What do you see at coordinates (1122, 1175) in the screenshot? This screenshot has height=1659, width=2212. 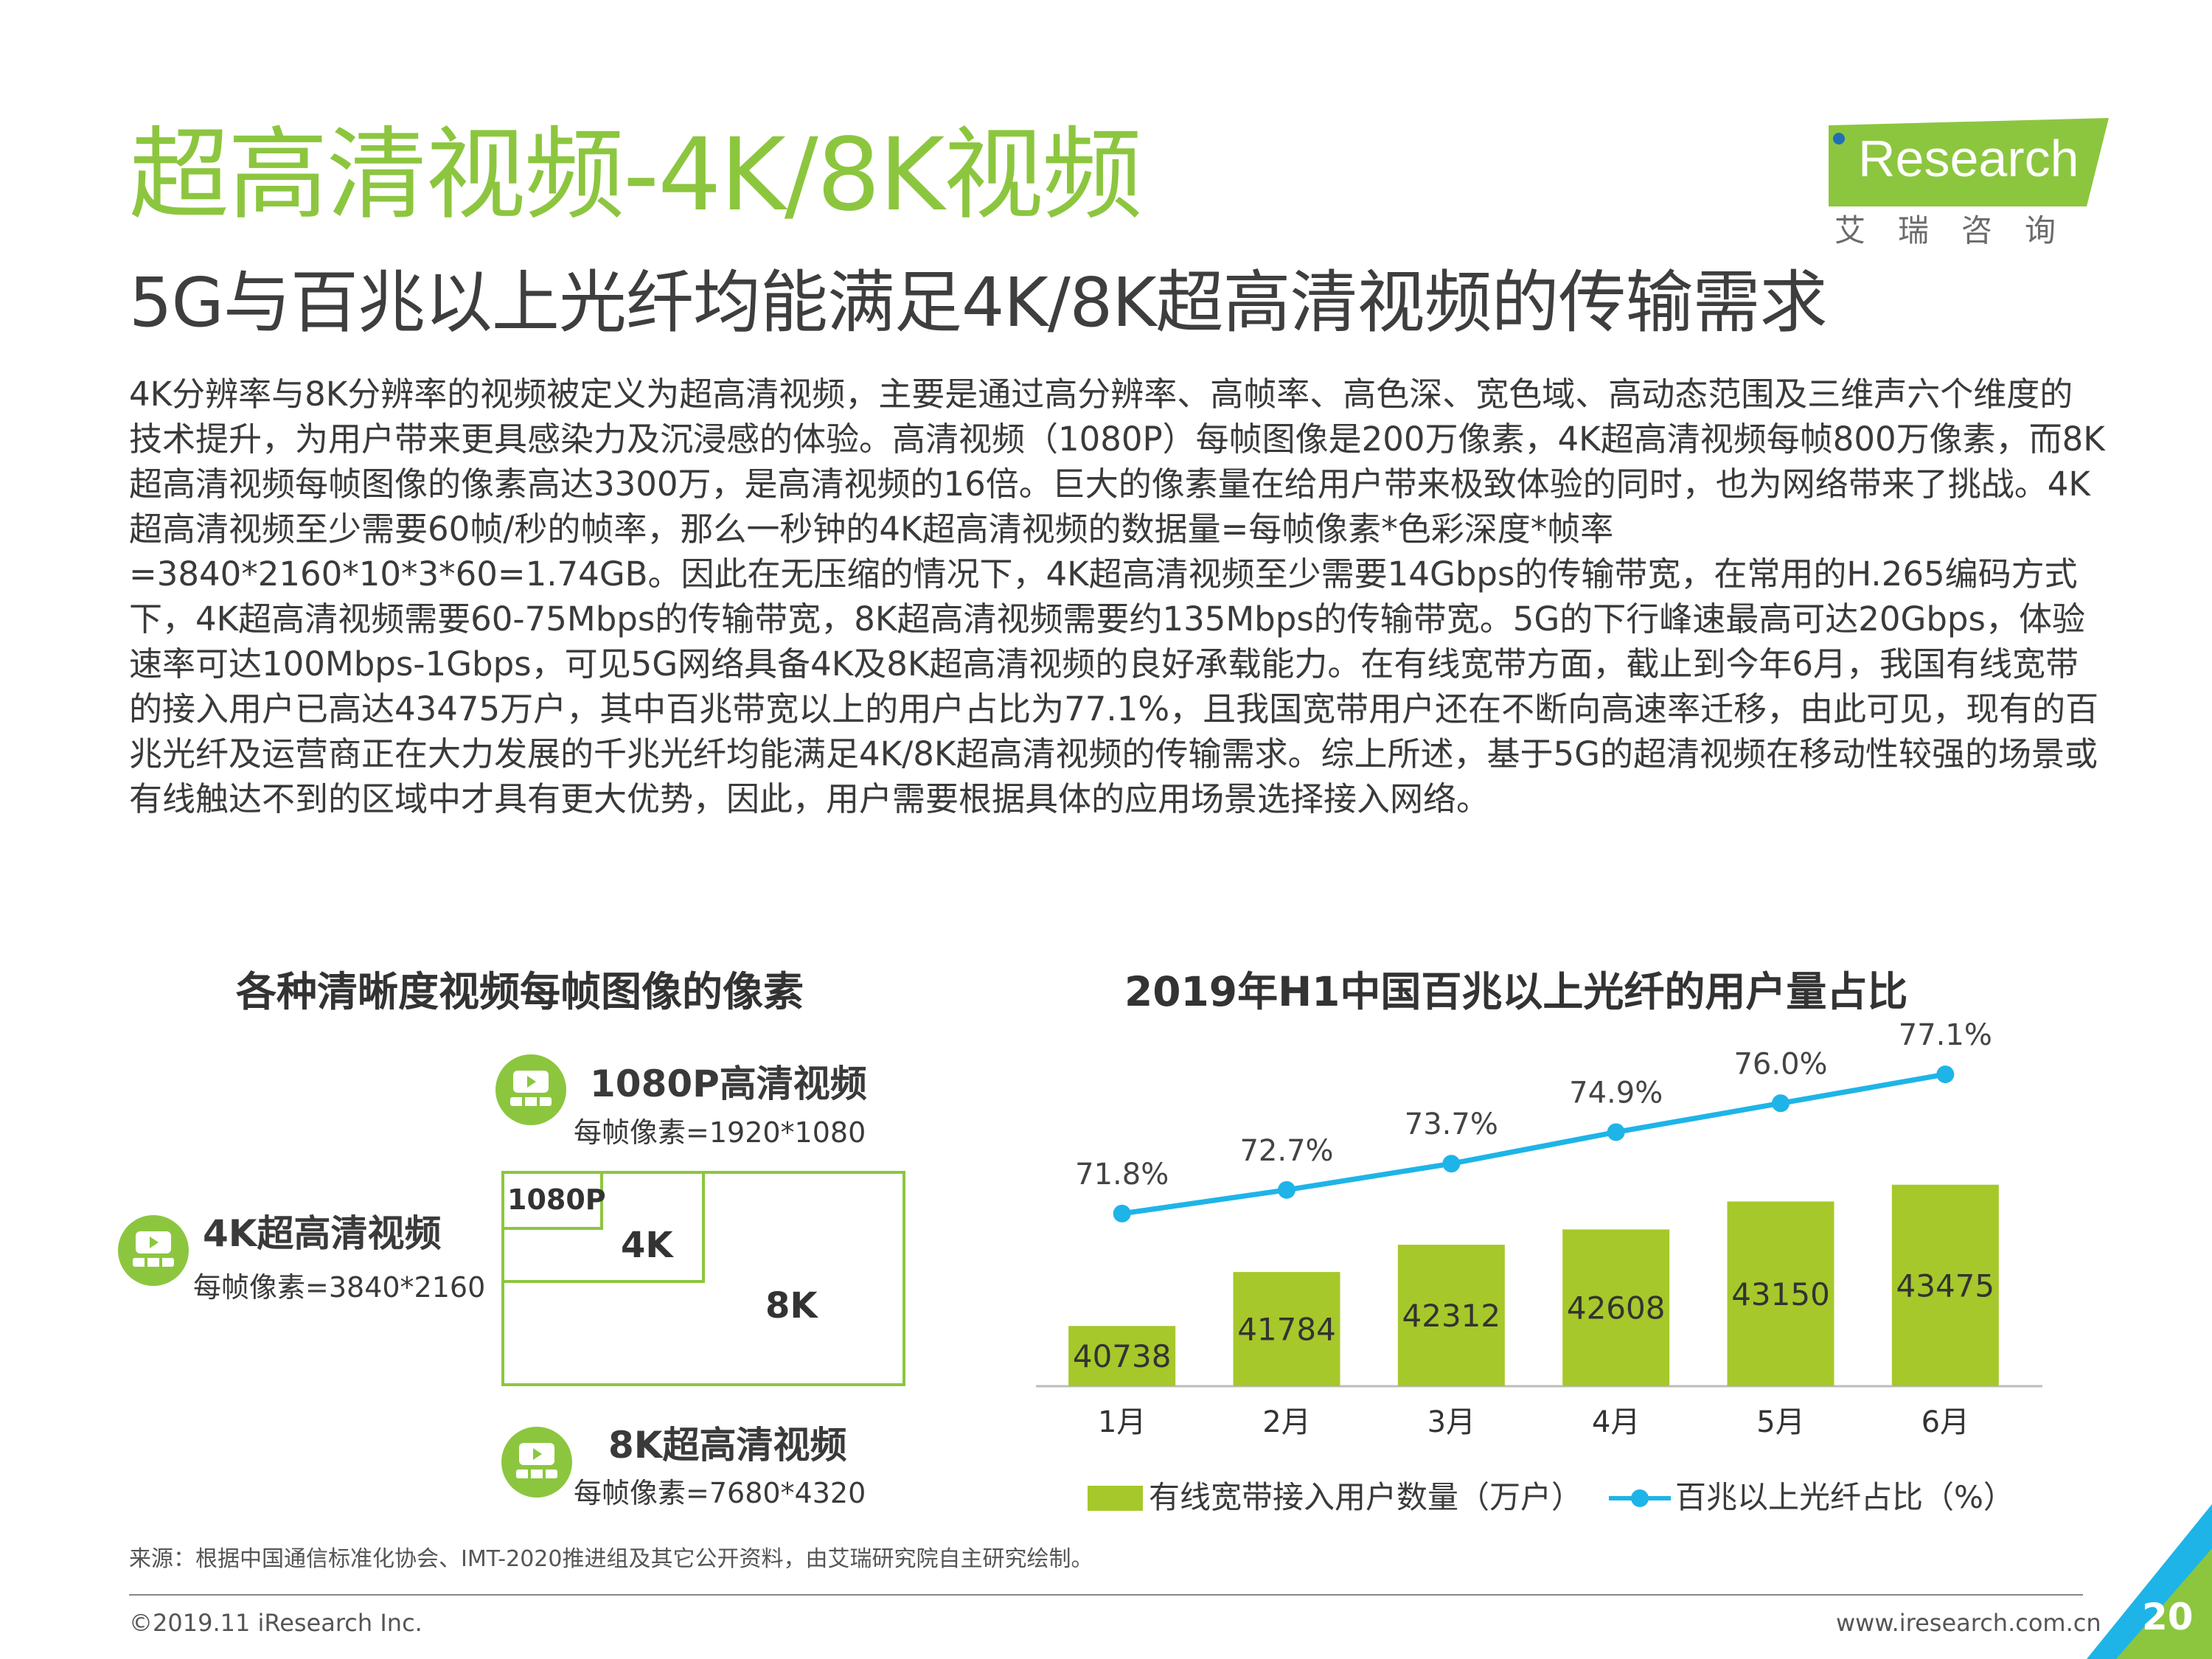 I see `line-value-label: 71.8%` at bounding box center [1122, 1175].